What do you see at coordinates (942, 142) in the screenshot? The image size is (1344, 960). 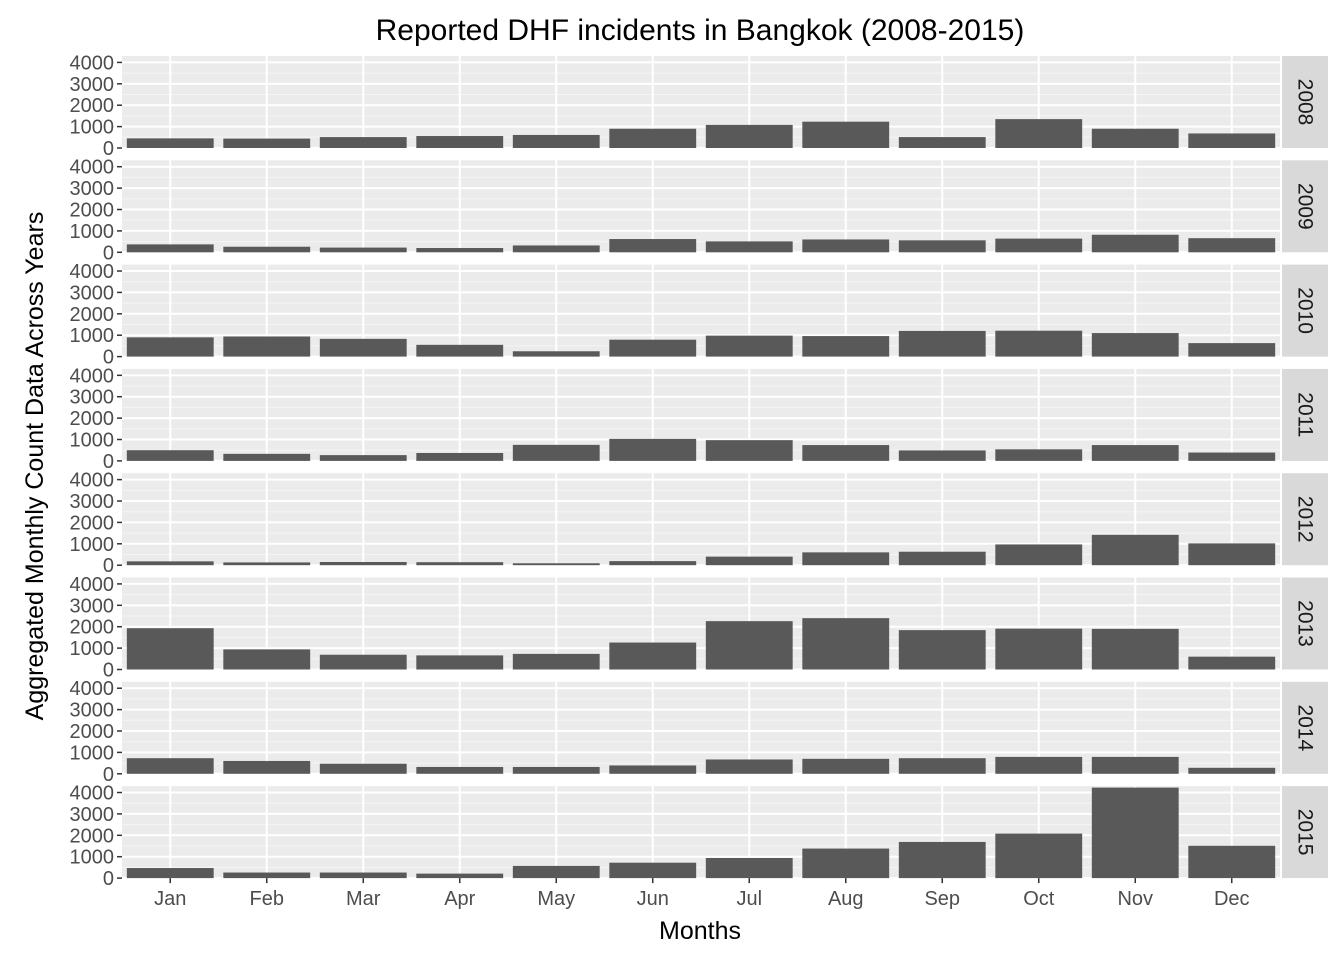 I see `bar-2008-Sep` at bounding box center [942, 142].